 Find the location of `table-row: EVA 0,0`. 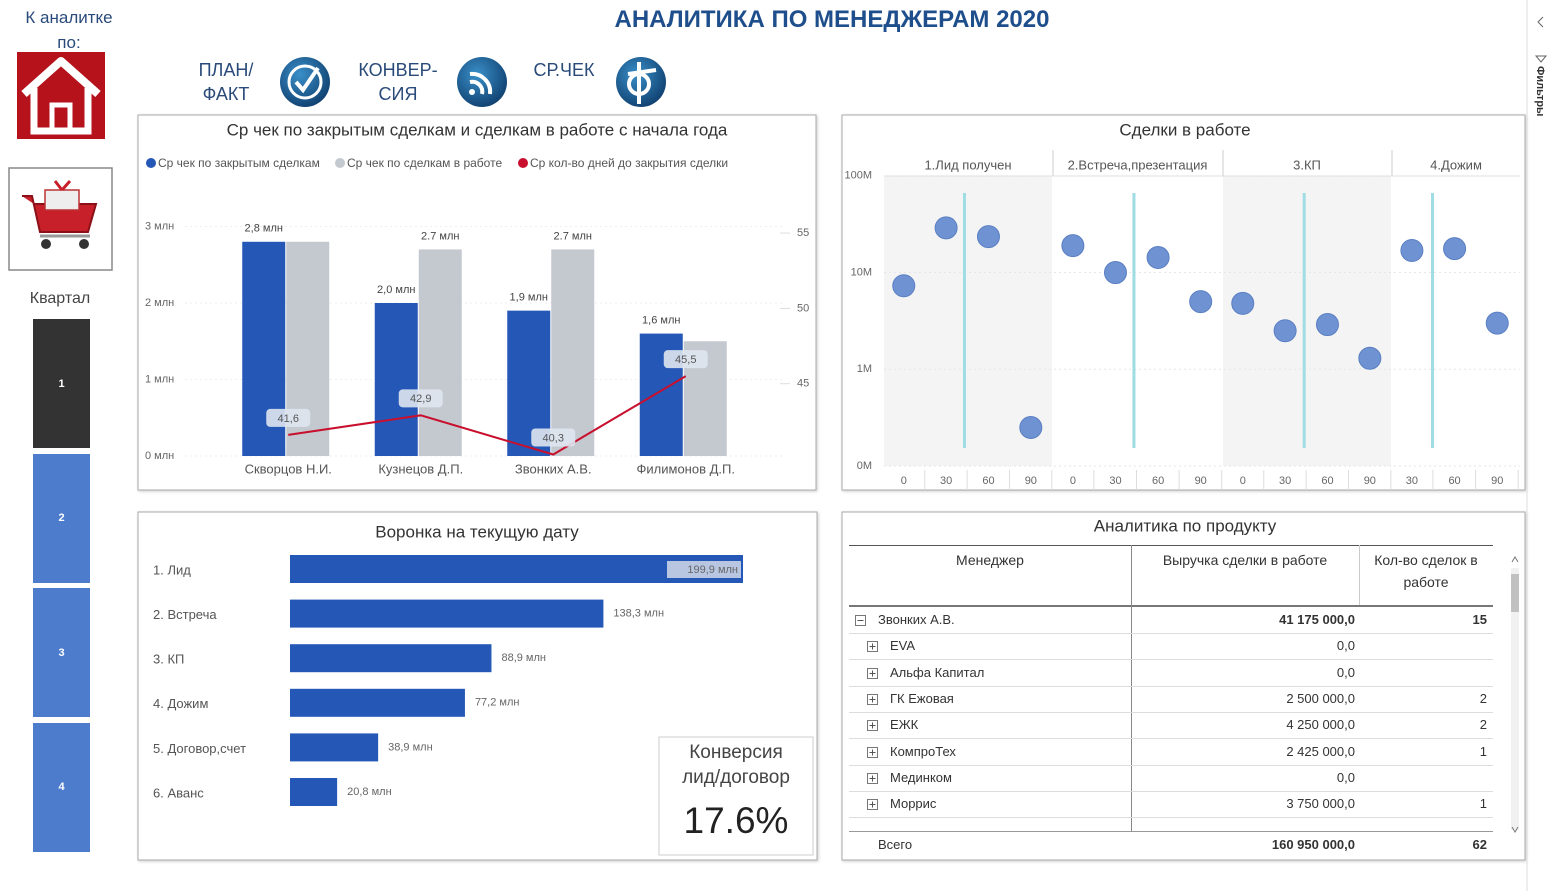

table-row: EVA 0,0 is located at coordinates (1171, 647).